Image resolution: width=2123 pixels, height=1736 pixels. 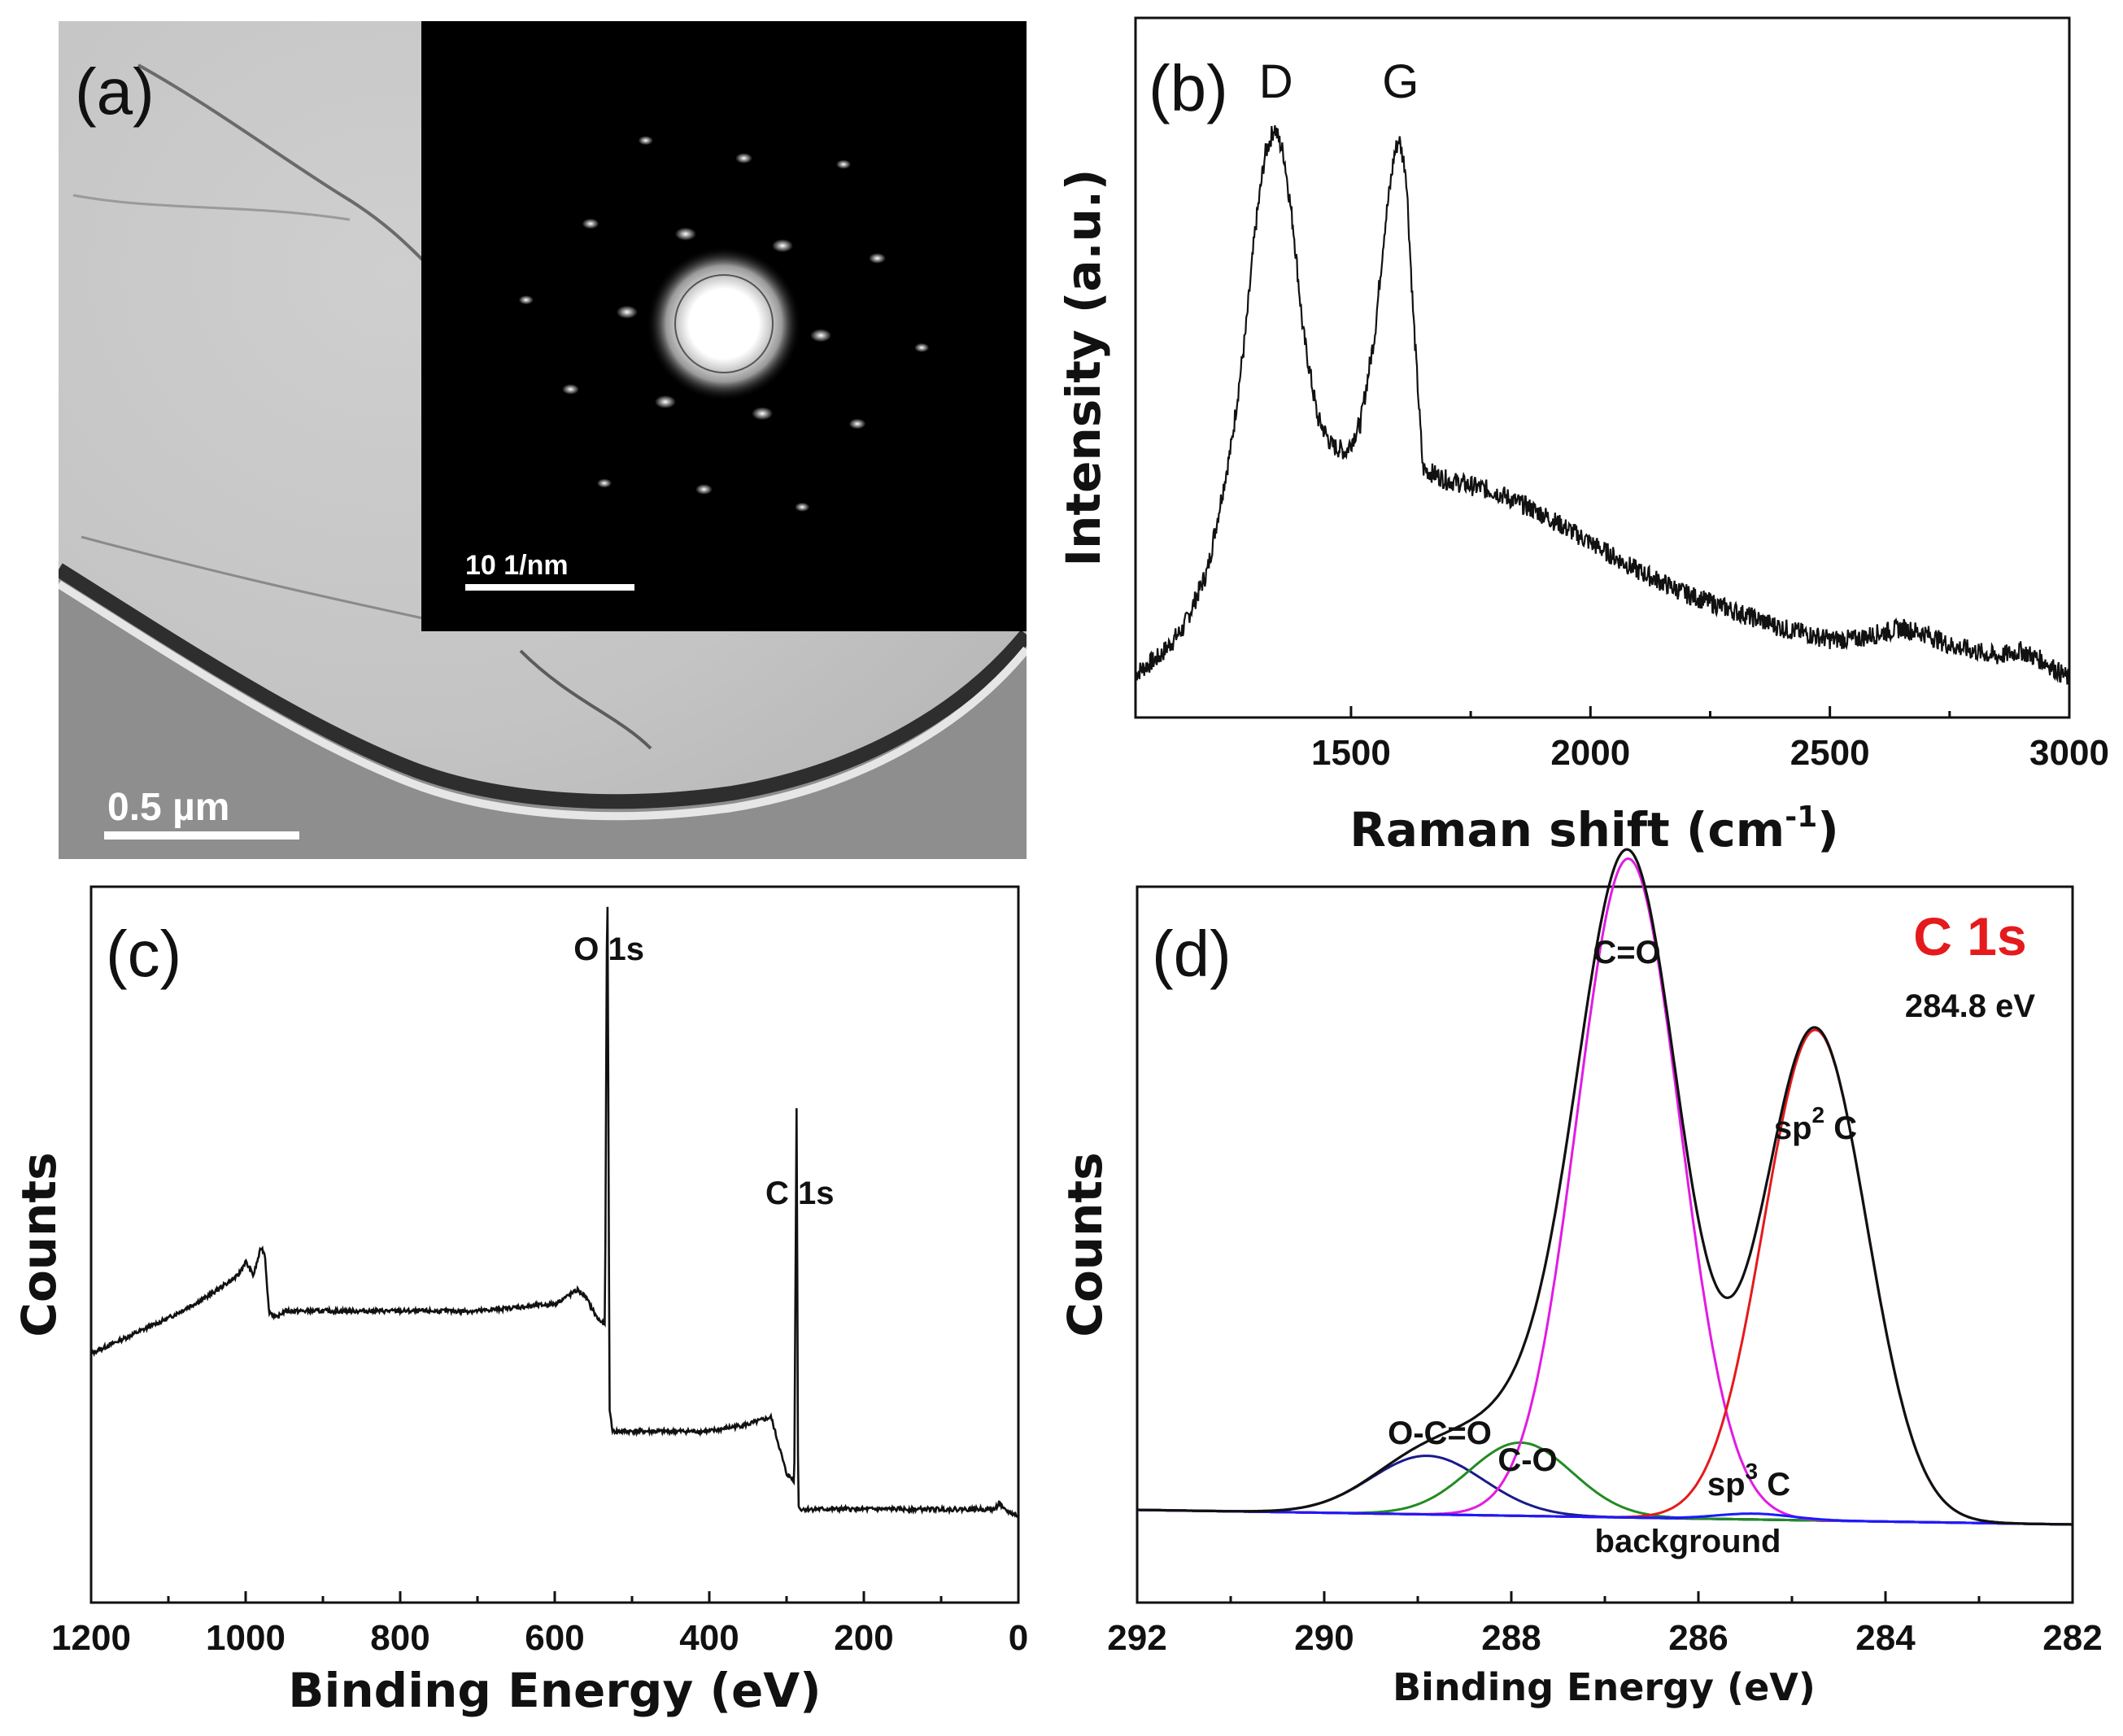 I want to click on x-tick-label: 284, so click(x=1885, y=1638).